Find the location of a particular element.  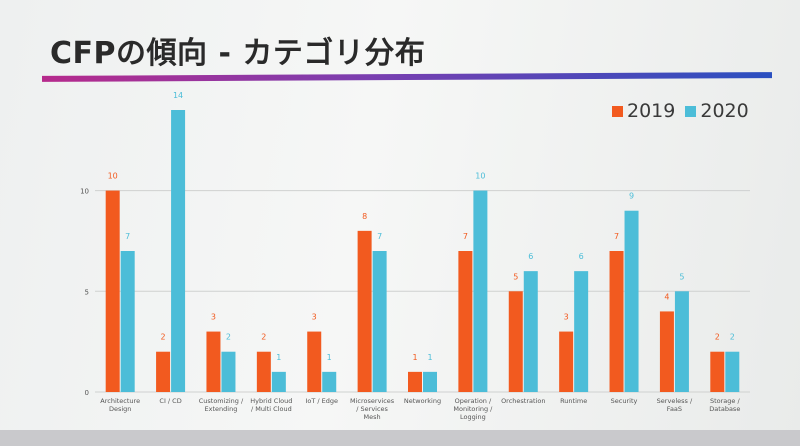

x-tick-label-2: Customizing / Extending is located at coordinates (221, 405).